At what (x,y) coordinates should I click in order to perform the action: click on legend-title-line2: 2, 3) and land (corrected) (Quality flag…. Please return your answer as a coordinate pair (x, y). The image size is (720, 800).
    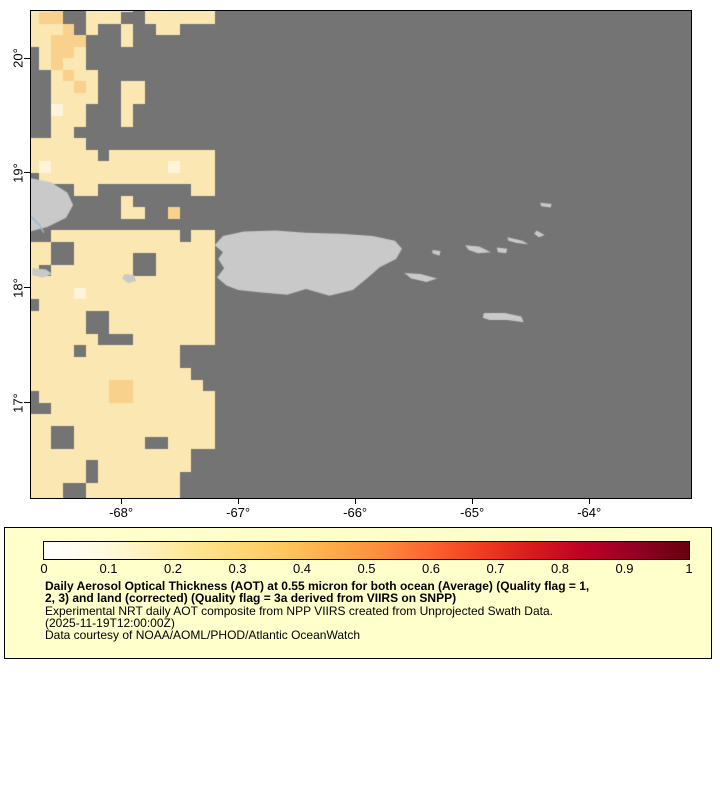
    Looking at the image, I should click on (251, 598).